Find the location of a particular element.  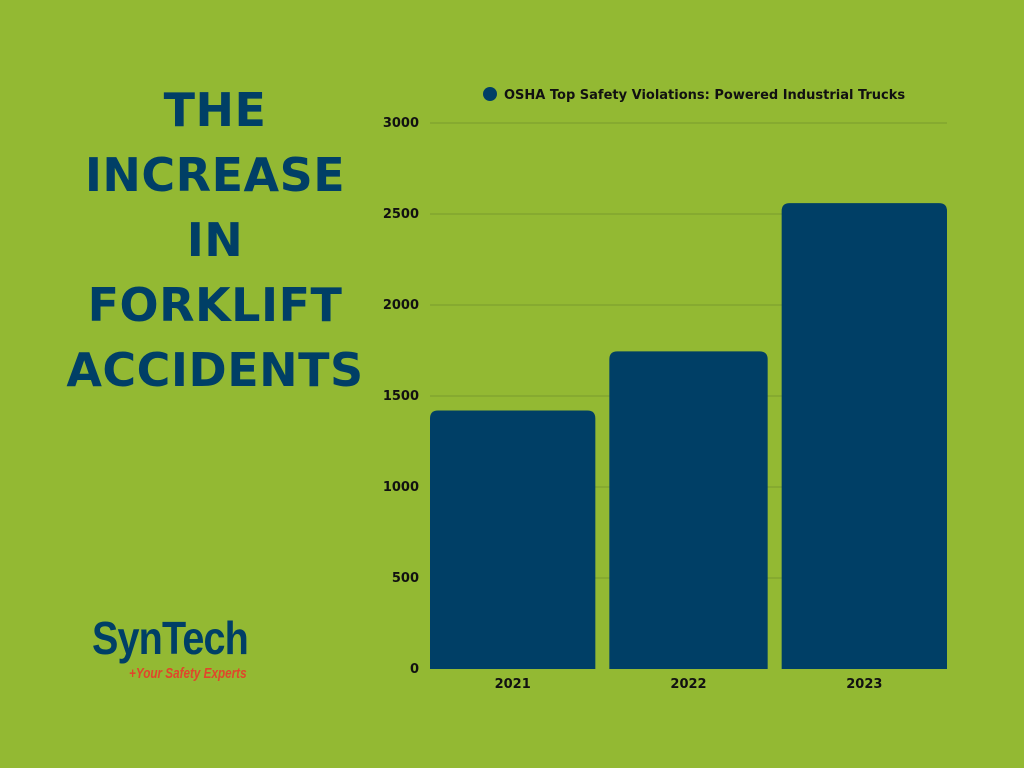

bar-2023 is located at coordinates (864, 436).